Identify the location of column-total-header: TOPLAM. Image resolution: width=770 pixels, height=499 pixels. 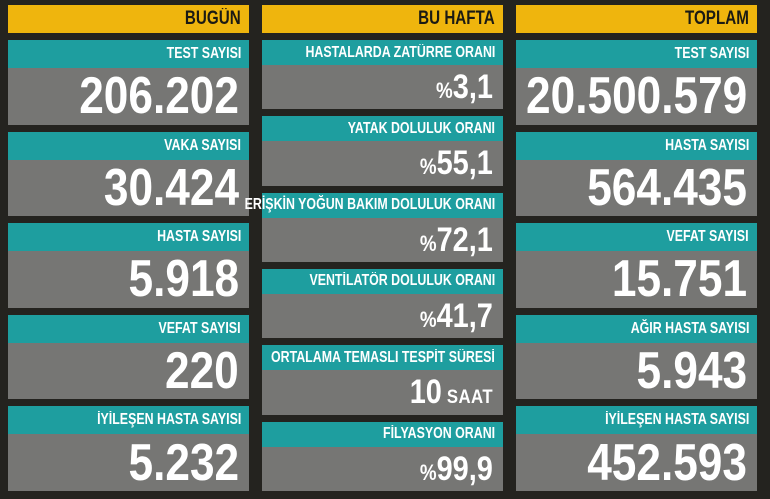
(636, 19).